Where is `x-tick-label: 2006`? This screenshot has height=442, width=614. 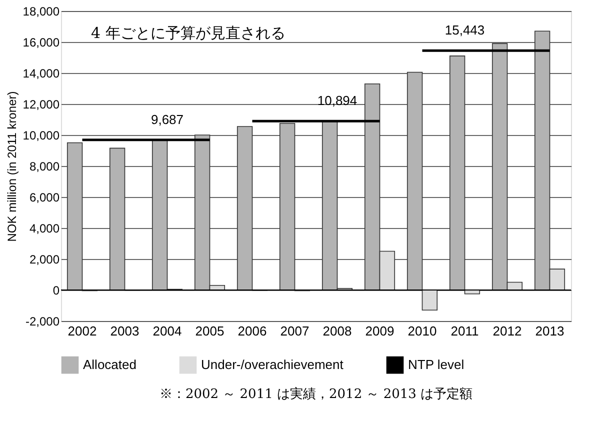
x-tick-label: 2006 is located at coordinates (252, 331).